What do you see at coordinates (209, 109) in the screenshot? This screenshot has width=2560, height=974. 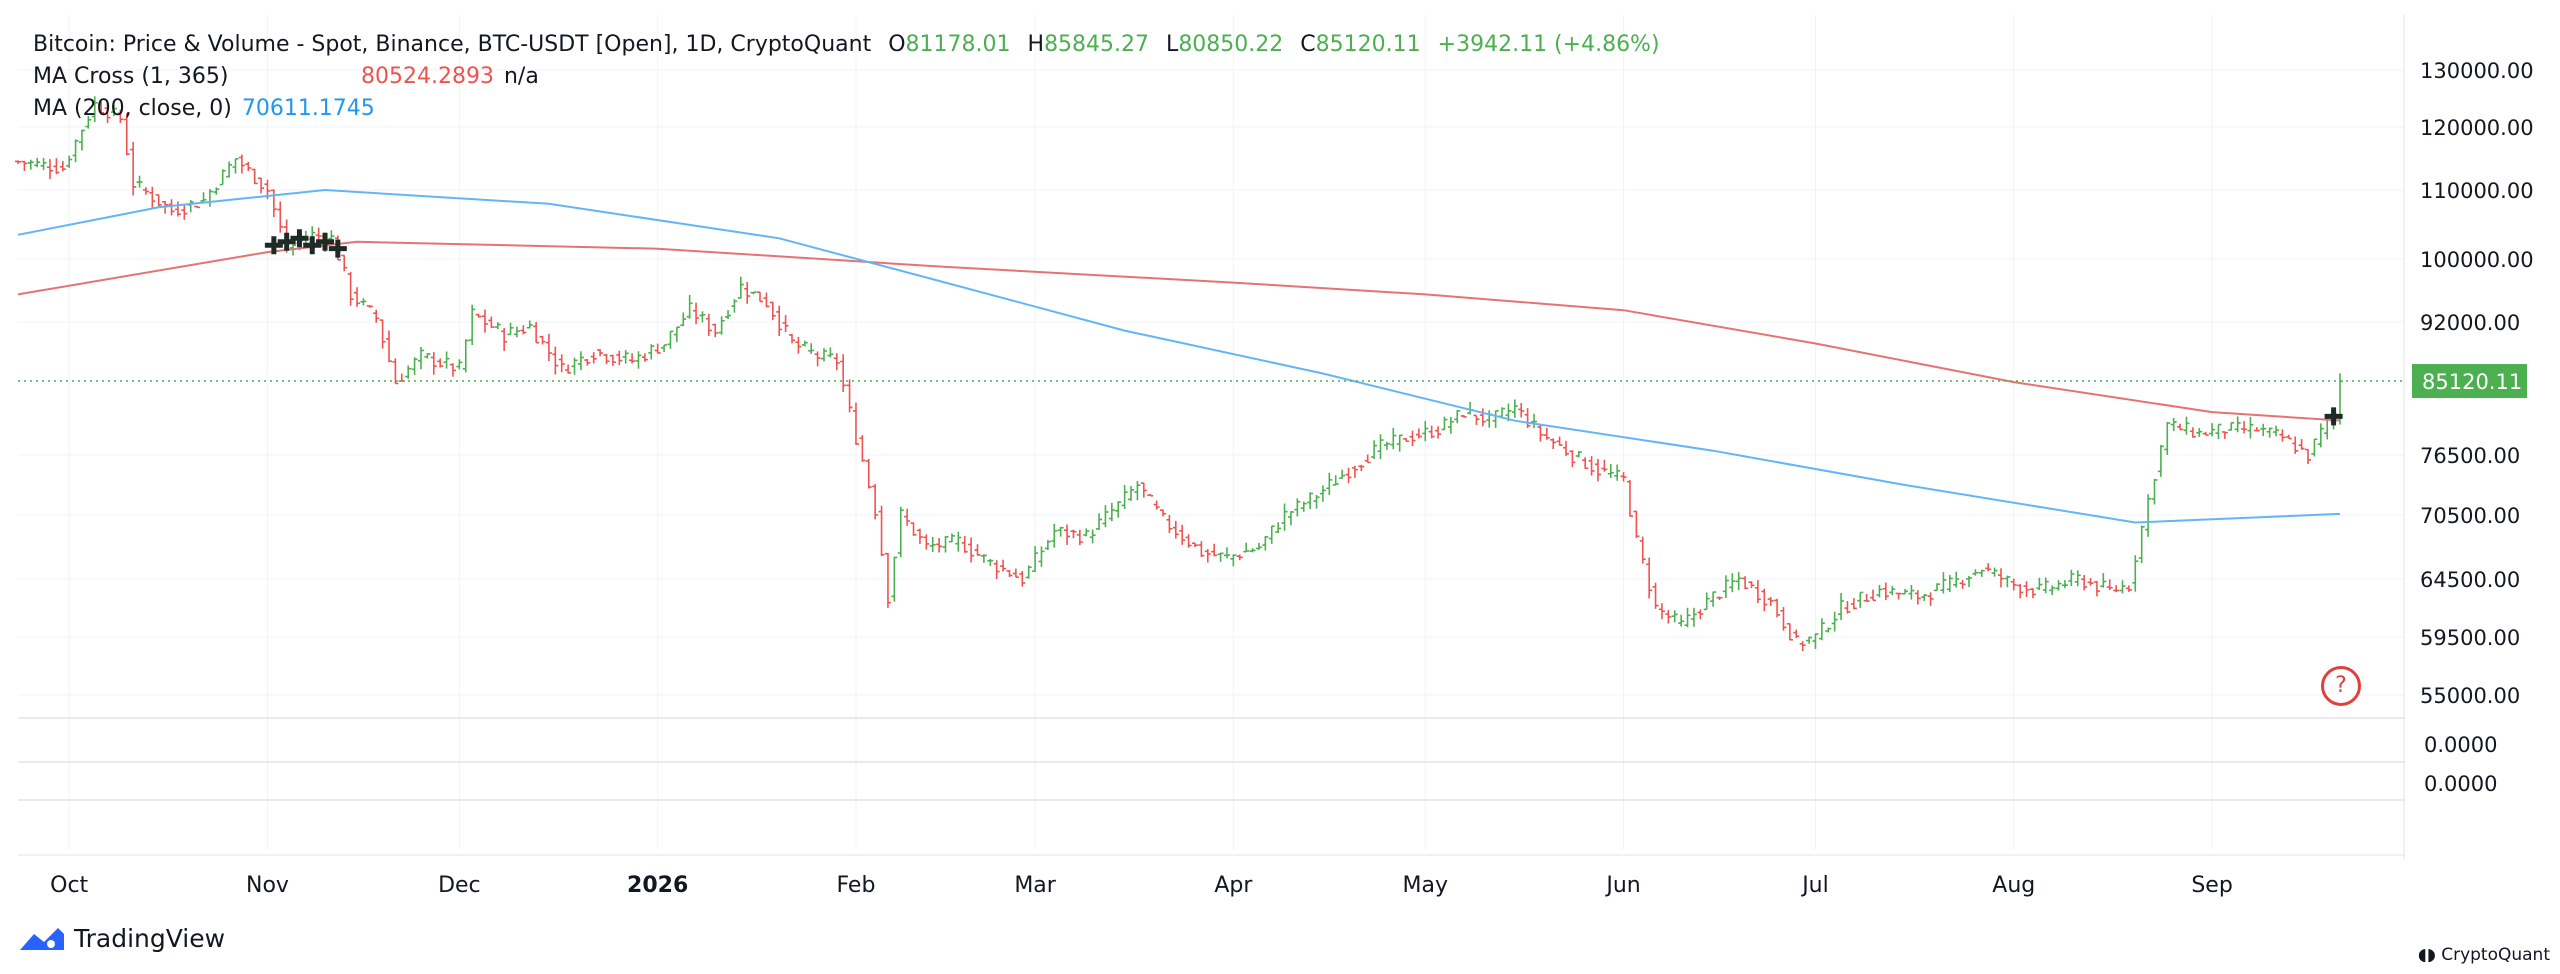 I see `ma200-legend: MA (200, close, 0) 70611.1745` at bounding box center [209, 109].